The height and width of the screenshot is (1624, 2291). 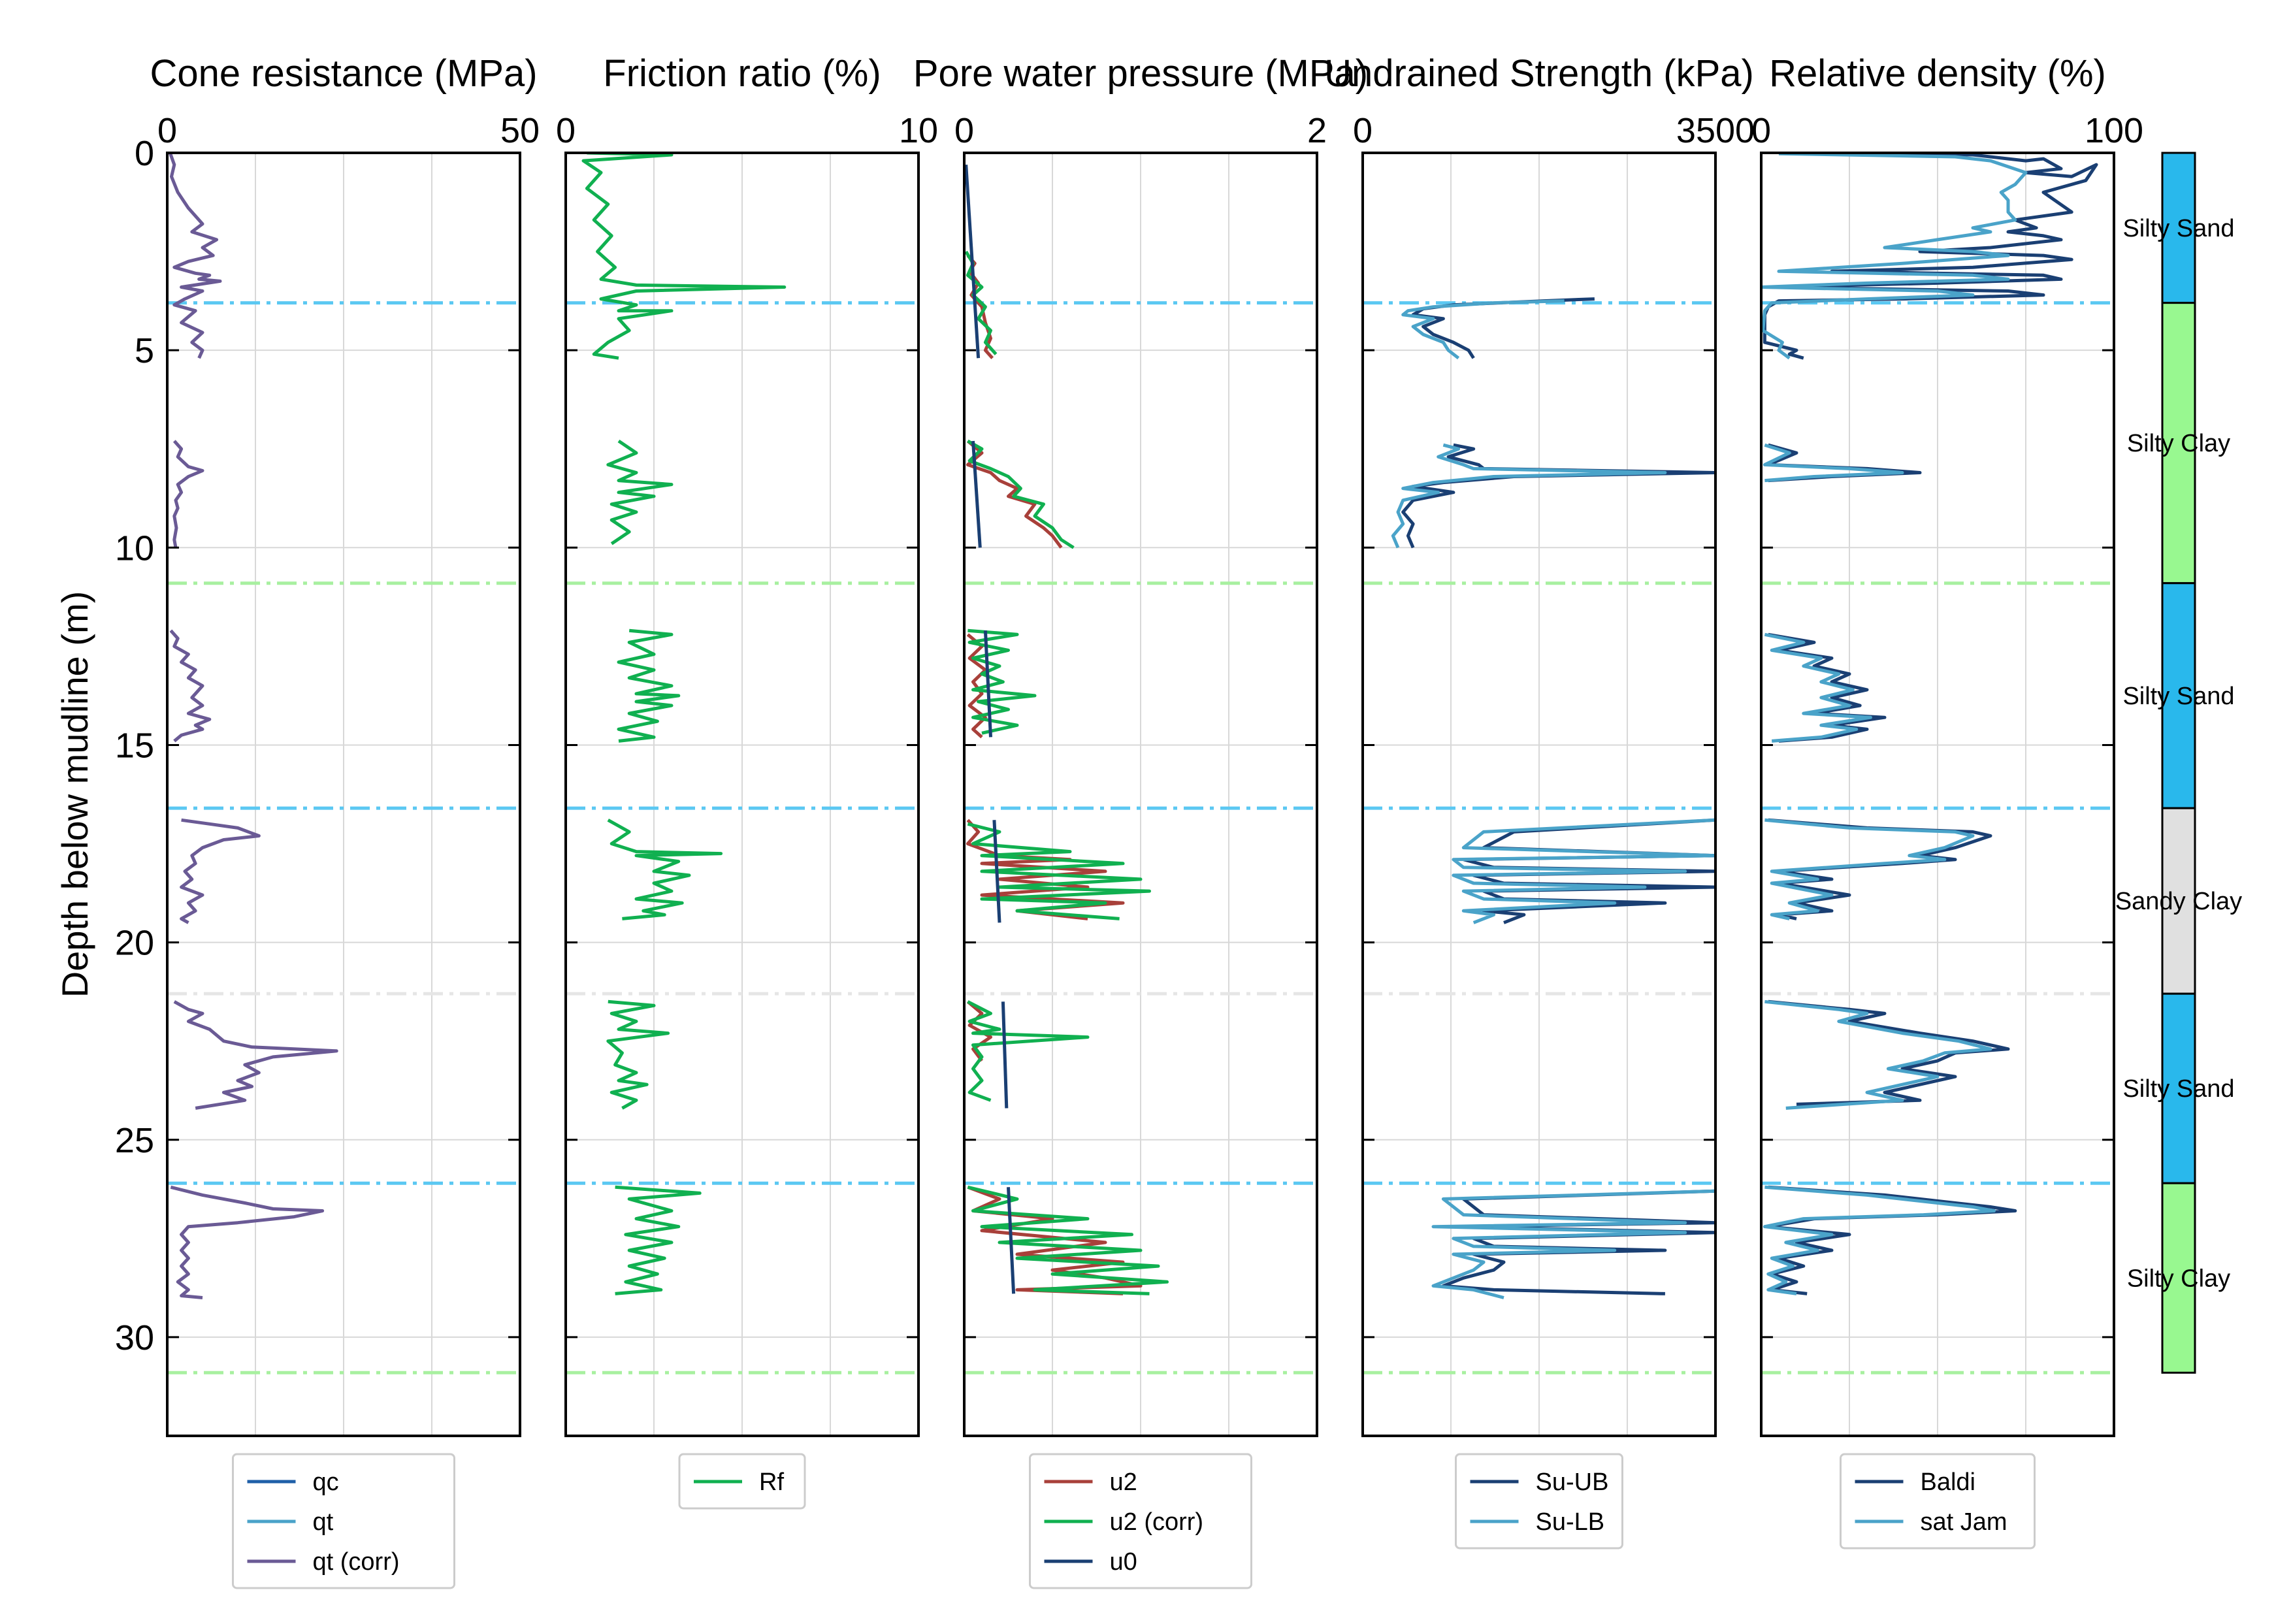 I want to click on x-tick-label: 3500, so click(x=1716, y=130).